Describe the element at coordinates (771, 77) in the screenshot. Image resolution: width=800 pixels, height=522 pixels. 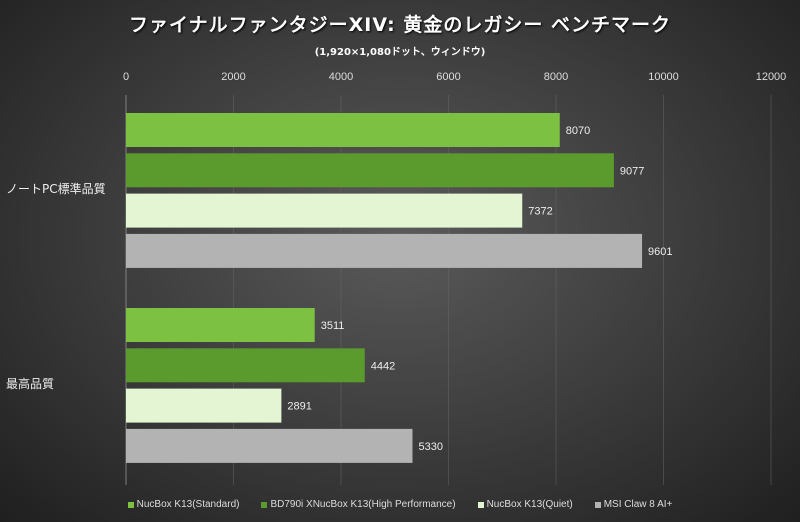
I see `x-tick-label: 12000` at that location.